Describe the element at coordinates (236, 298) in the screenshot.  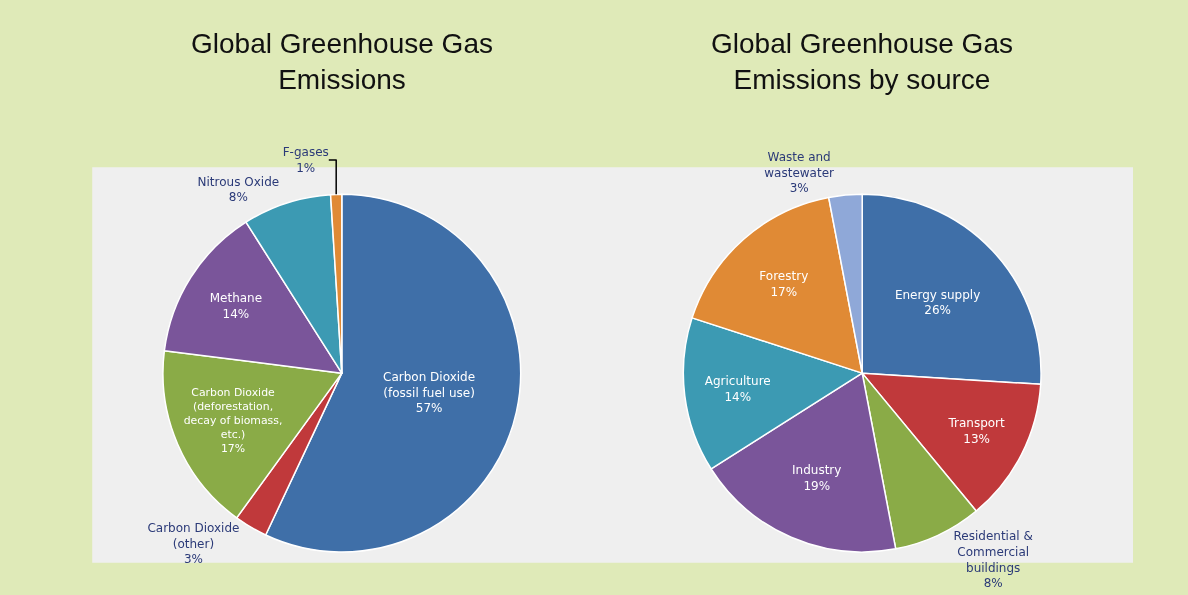
I see `slice-label: Methane` at that location.